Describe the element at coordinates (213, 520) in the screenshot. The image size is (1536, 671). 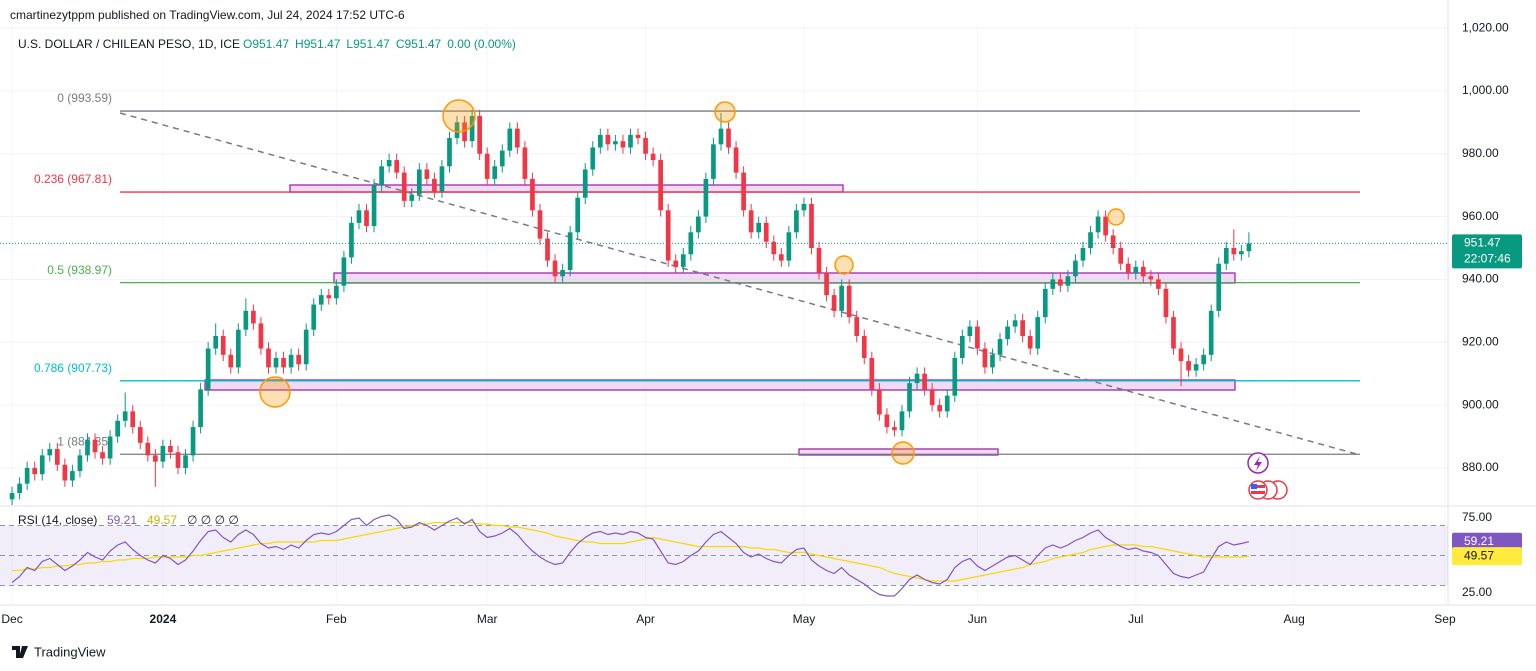
I see `rsi-extra: ∅ ∅ ∅ ∅` at that location.